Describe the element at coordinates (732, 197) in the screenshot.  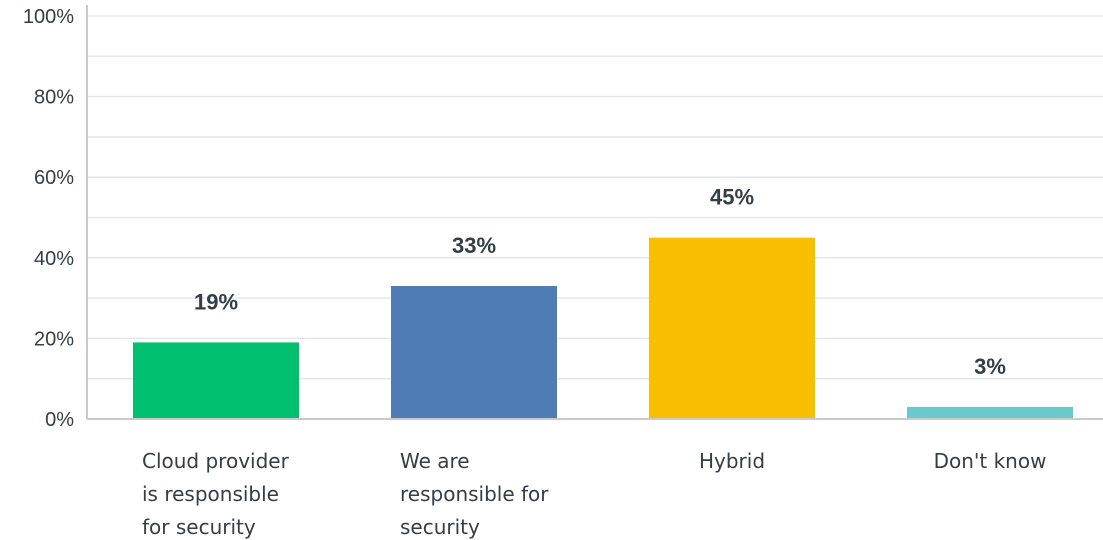
I see `data-label: 45%` at that location.